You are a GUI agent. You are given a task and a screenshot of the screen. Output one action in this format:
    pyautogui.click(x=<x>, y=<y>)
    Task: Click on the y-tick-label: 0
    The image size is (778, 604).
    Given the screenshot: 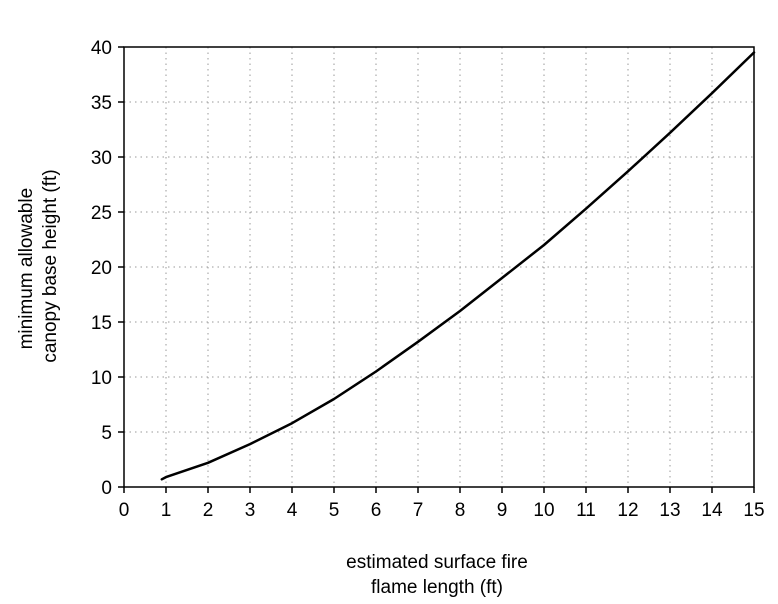 What is the action you would take?
    pyautogui.click(x=106, y=488)
    